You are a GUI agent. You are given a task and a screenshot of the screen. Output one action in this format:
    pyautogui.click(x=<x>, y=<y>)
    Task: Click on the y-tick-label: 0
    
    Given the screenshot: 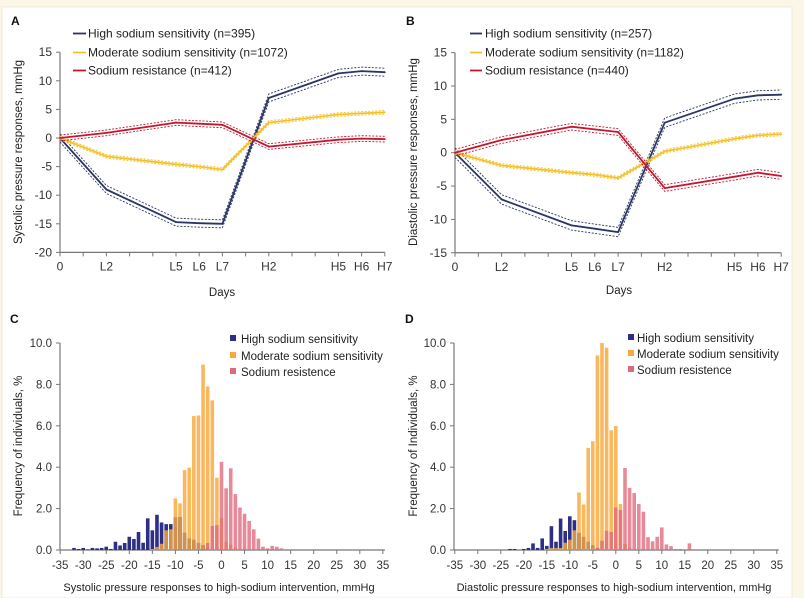 What is the action you would take?
    pyautogui.click(x=443, y=153)
    